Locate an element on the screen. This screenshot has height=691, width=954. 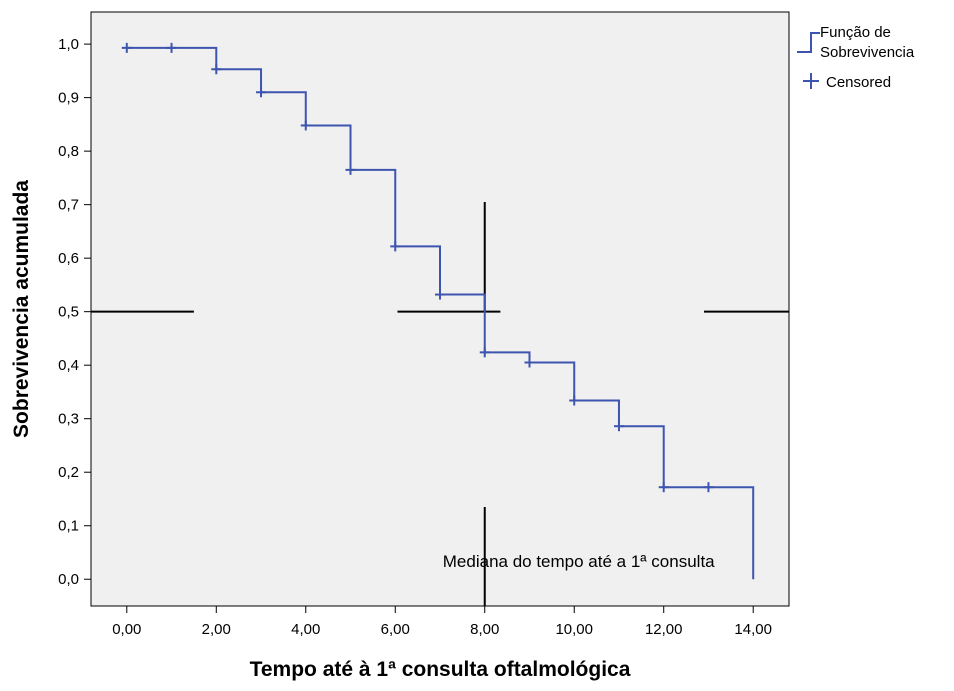
y-tick-label: 1,0 is located at coordinates (68, 44).